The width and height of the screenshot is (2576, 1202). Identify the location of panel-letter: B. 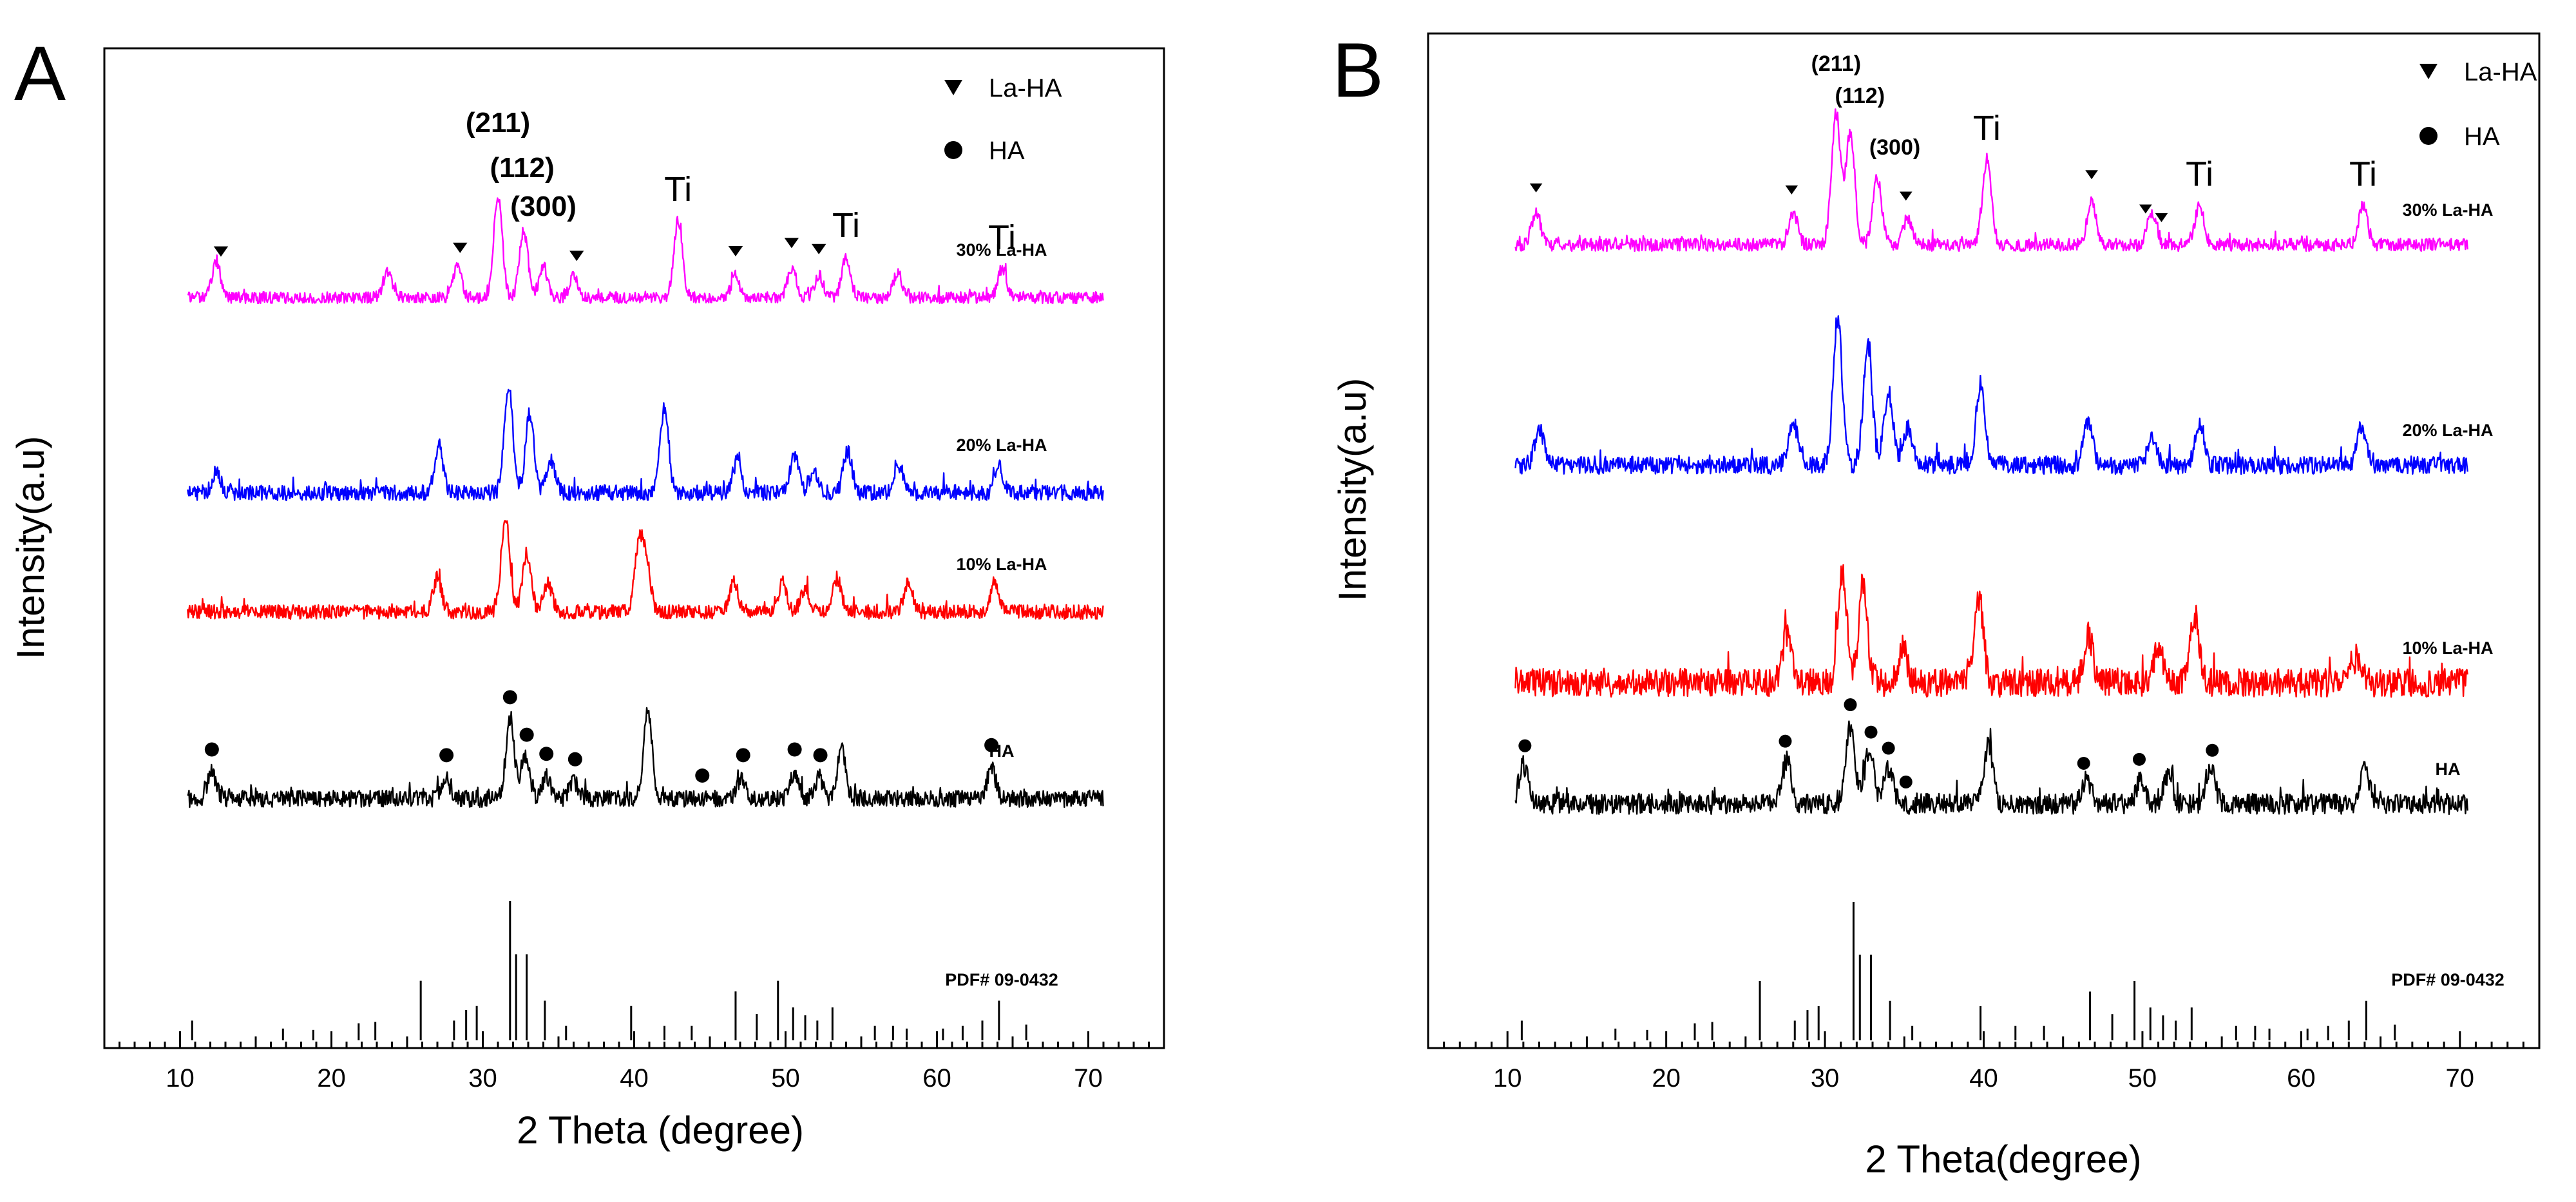
(1358, 70).